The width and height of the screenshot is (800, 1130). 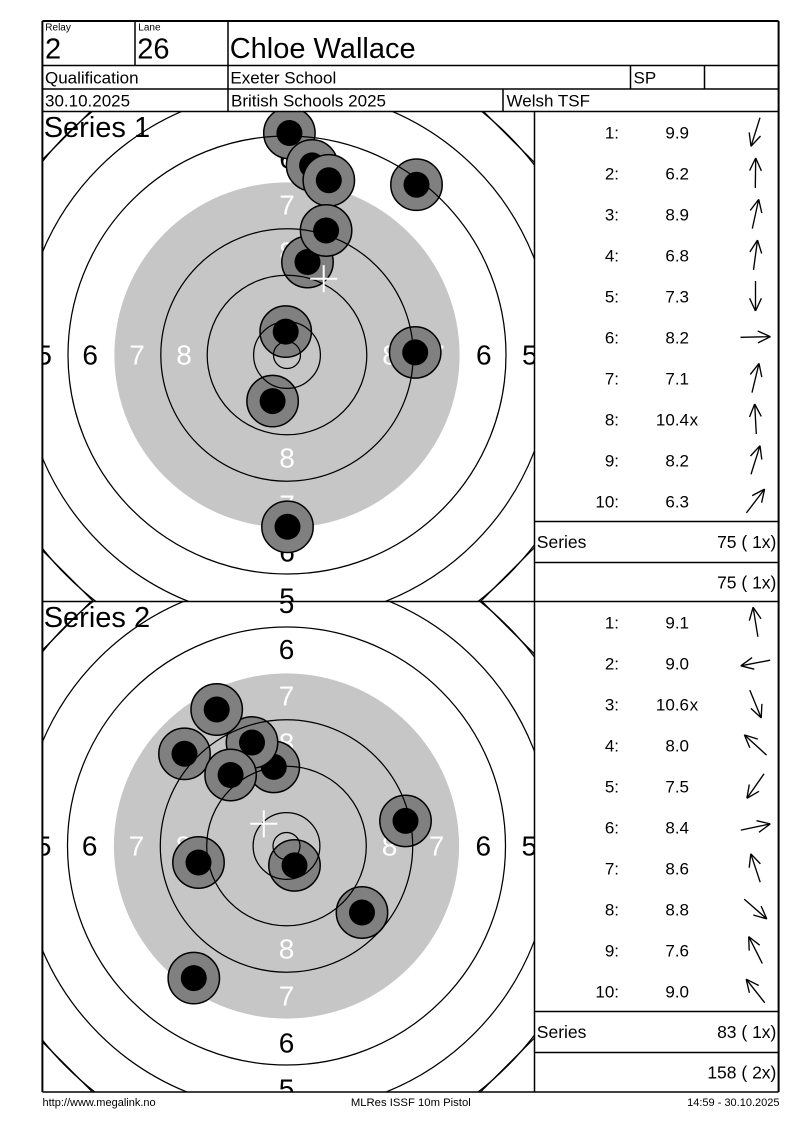 I want to click on svg-text: Qualification, so click(x=92, y=77).